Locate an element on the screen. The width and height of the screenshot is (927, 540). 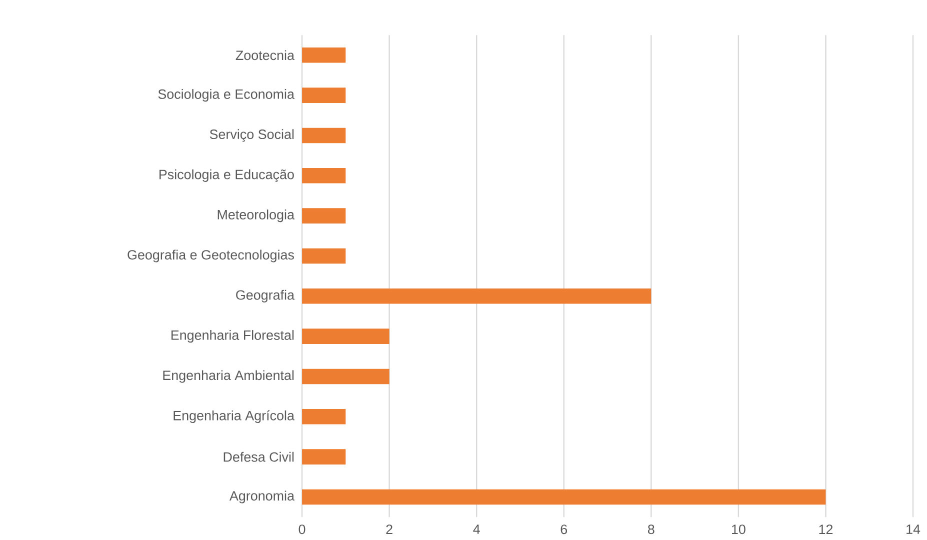
x-tick-label: 0 is located at coordinates (302, 529).